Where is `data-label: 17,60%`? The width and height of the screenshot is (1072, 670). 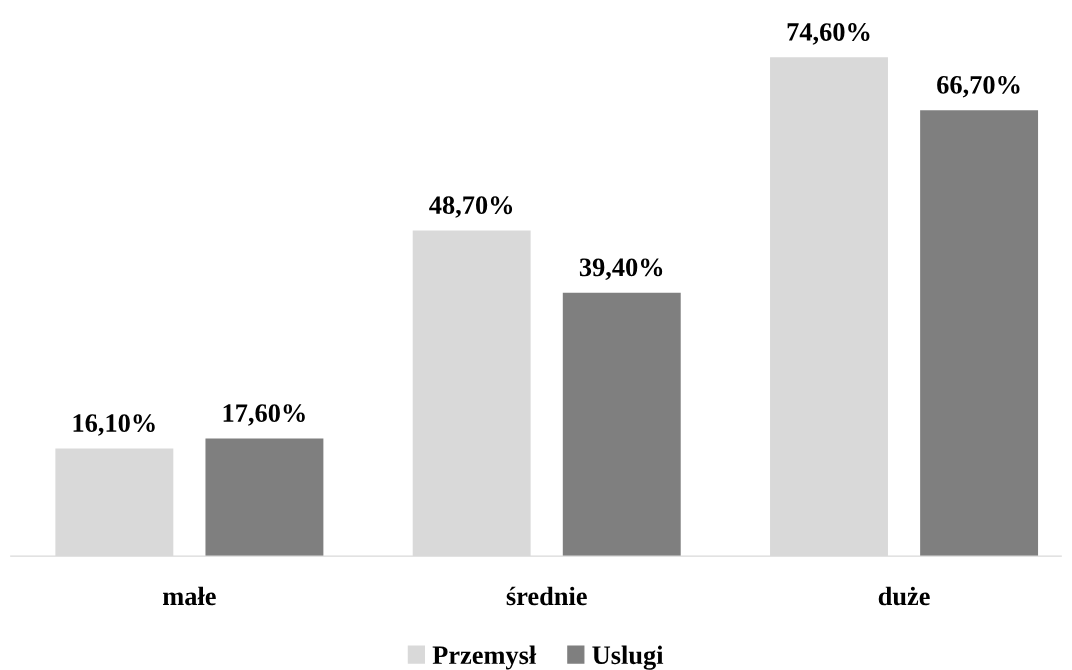
data-label: 17,60% is located at coordinates (264, 415).